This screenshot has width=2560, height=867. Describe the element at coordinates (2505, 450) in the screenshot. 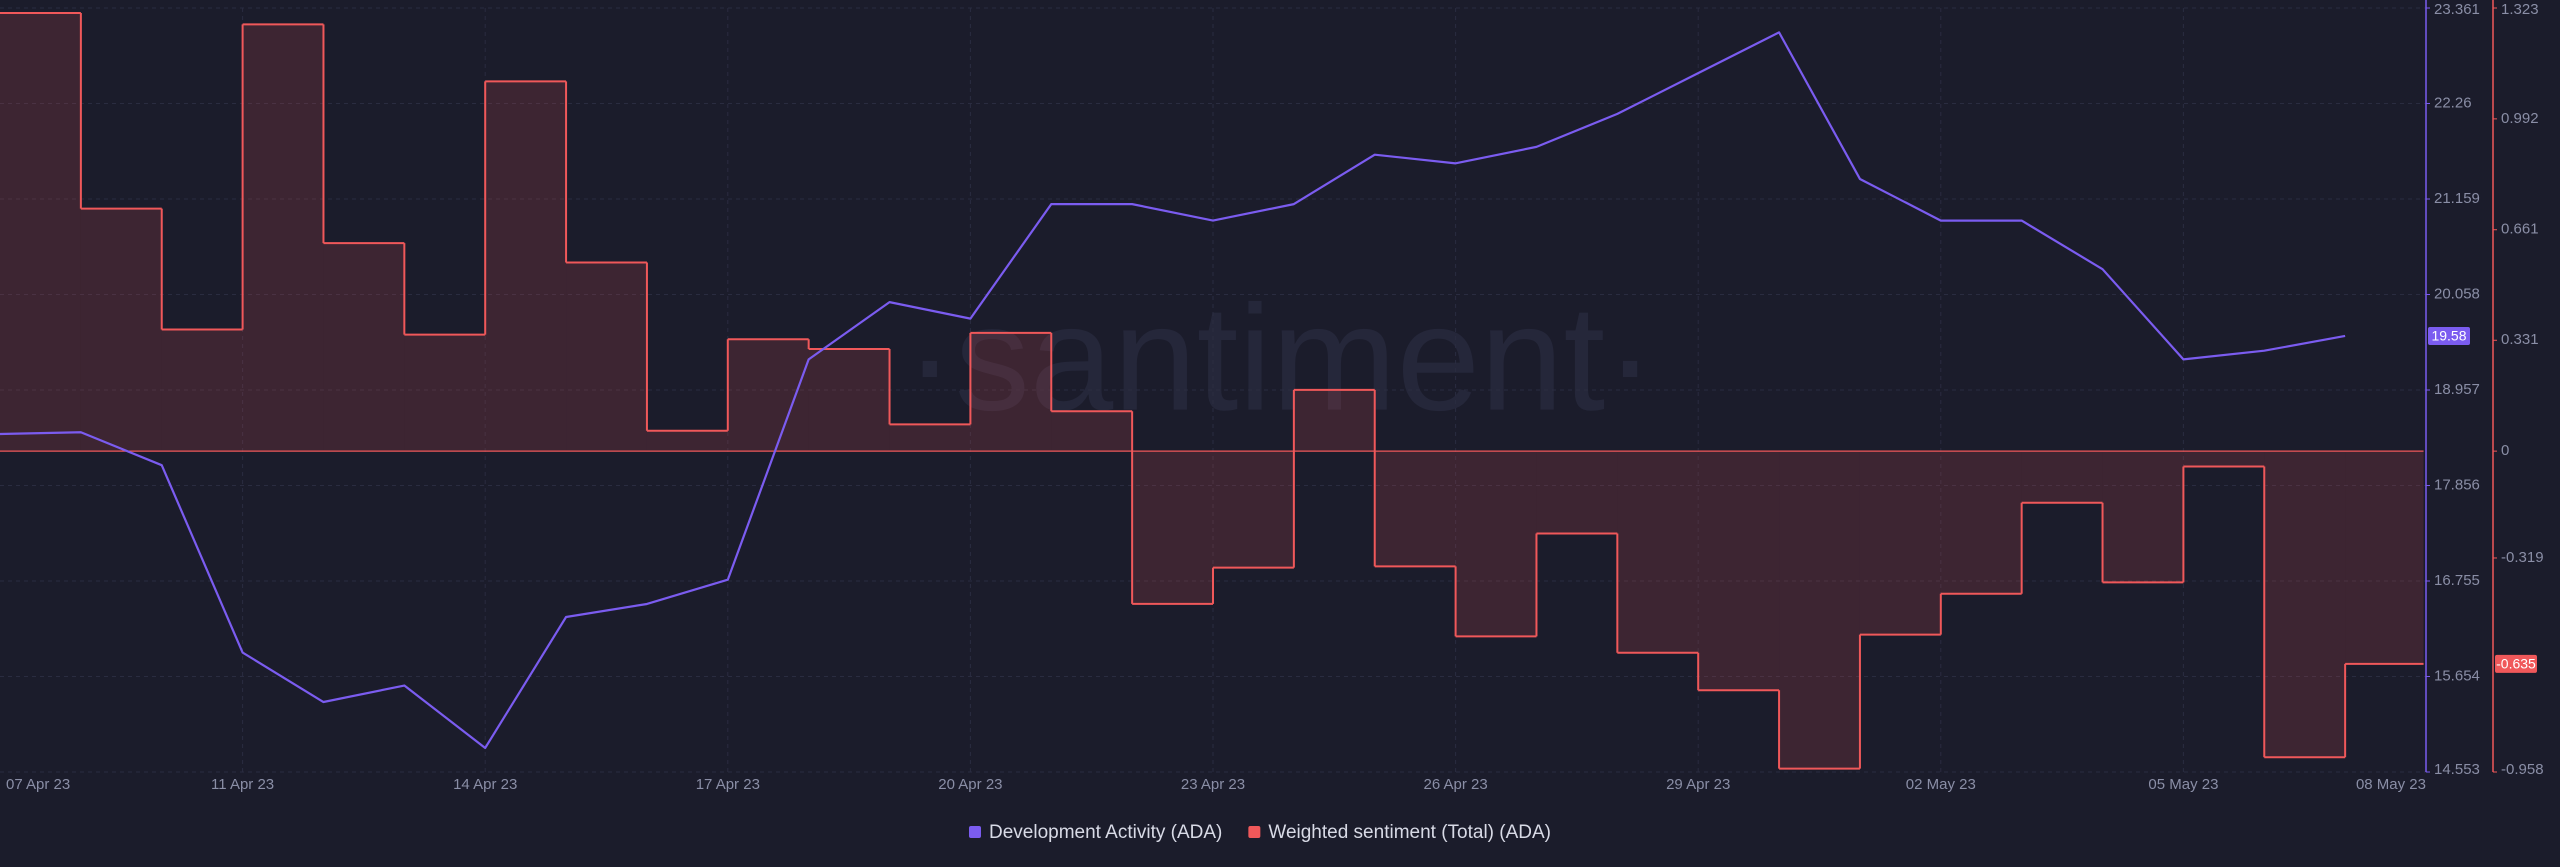

I see `y2-tick-label: 0` at that location.